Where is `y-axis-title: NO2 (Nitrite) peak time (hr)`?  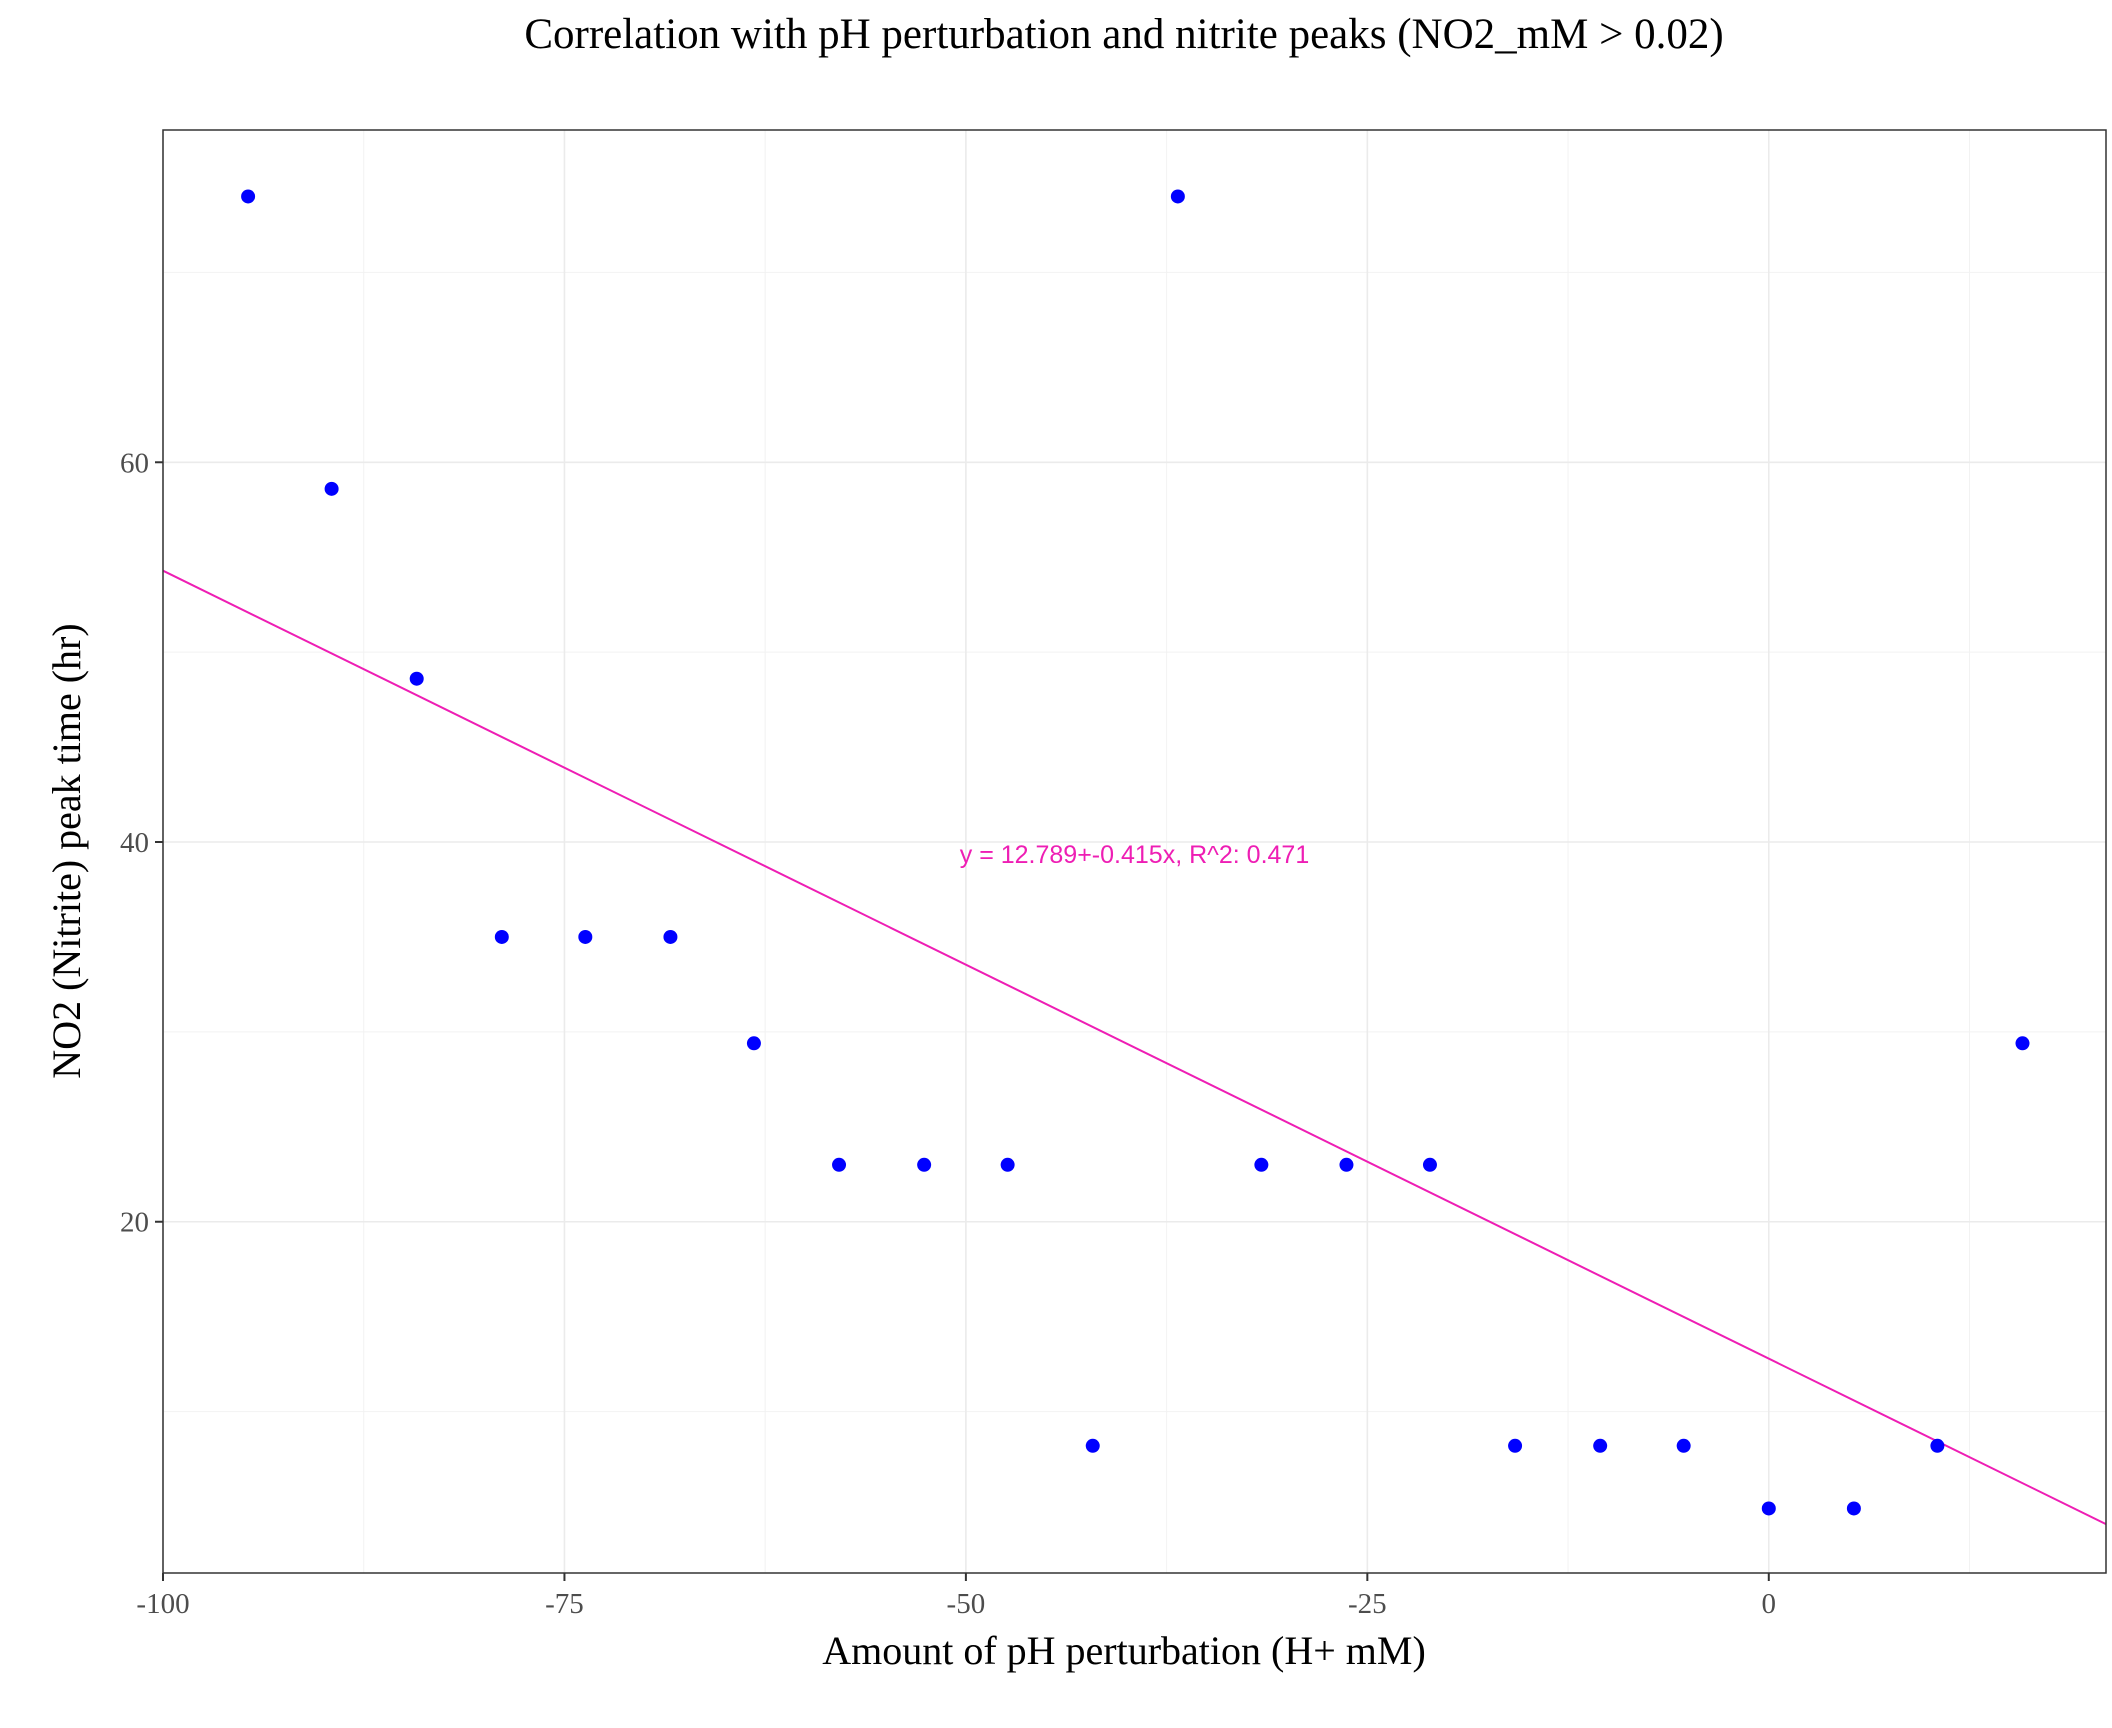
y-axis-title: NO2 (Nitrite) peak time (hr) is located at coordinates (66, 850).